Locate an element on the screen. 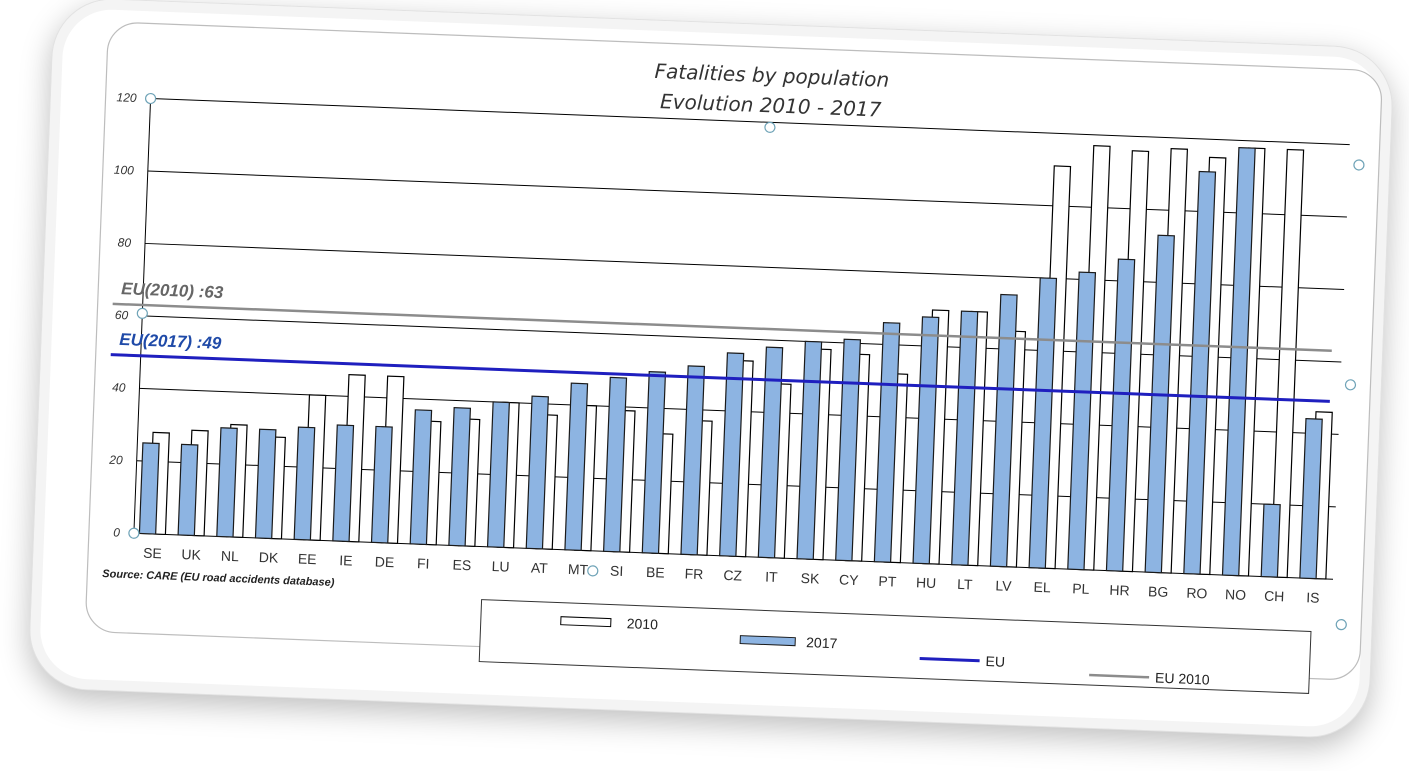 The width and height of the screenshot is (1409, 771). y-tick-label: 120 is located at coordinates (126, 97).